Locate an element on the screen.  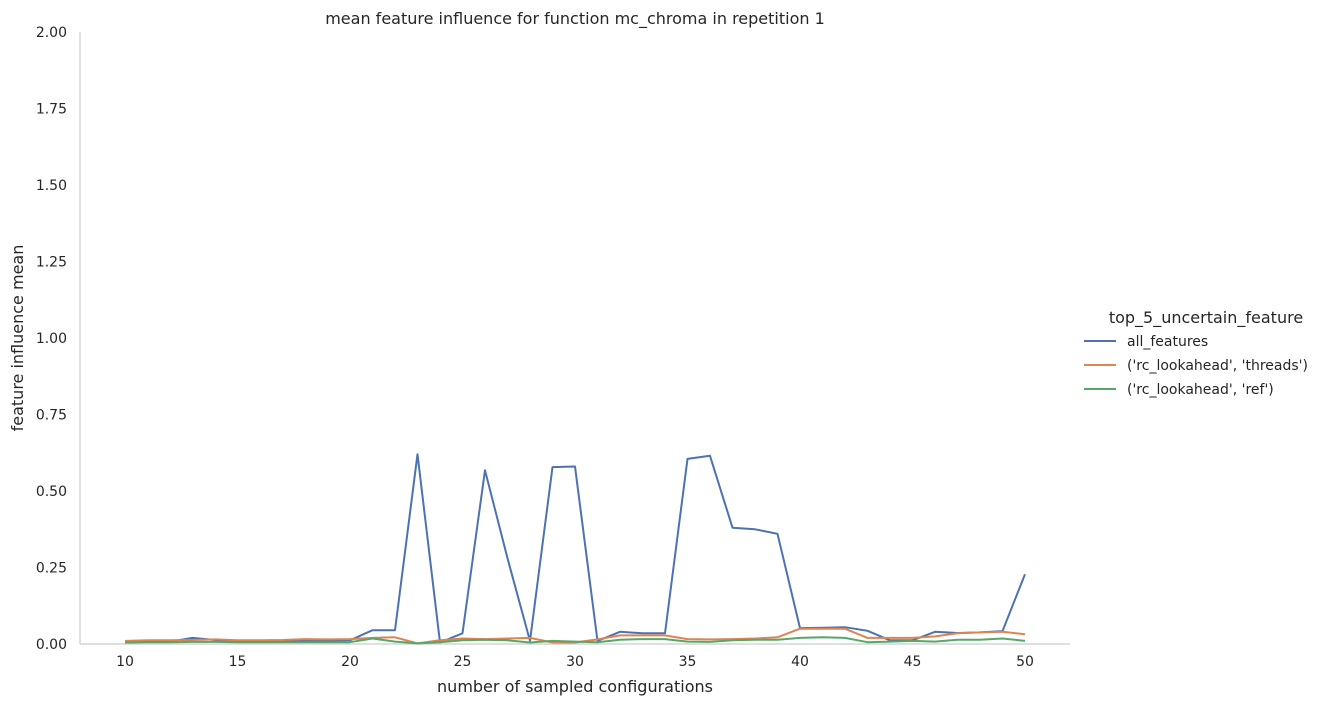
x-tick-label: 35 is located at coordinates (688, 662).